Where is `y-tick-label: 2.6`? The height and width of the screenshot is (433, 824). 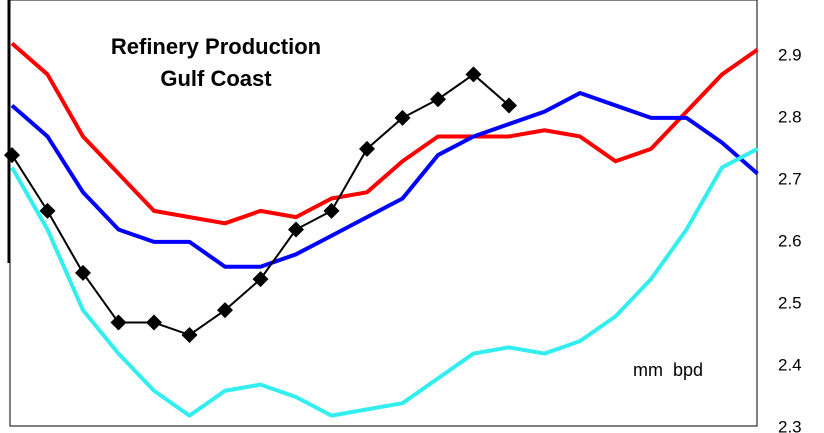 y-tick-label: 2.6 is located at coordinates (790, 240).